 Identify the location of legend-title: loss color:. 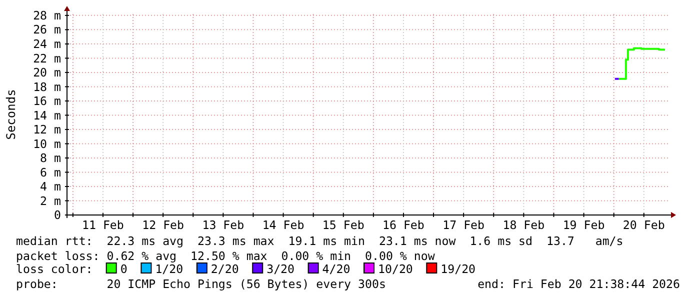
(54, 269).